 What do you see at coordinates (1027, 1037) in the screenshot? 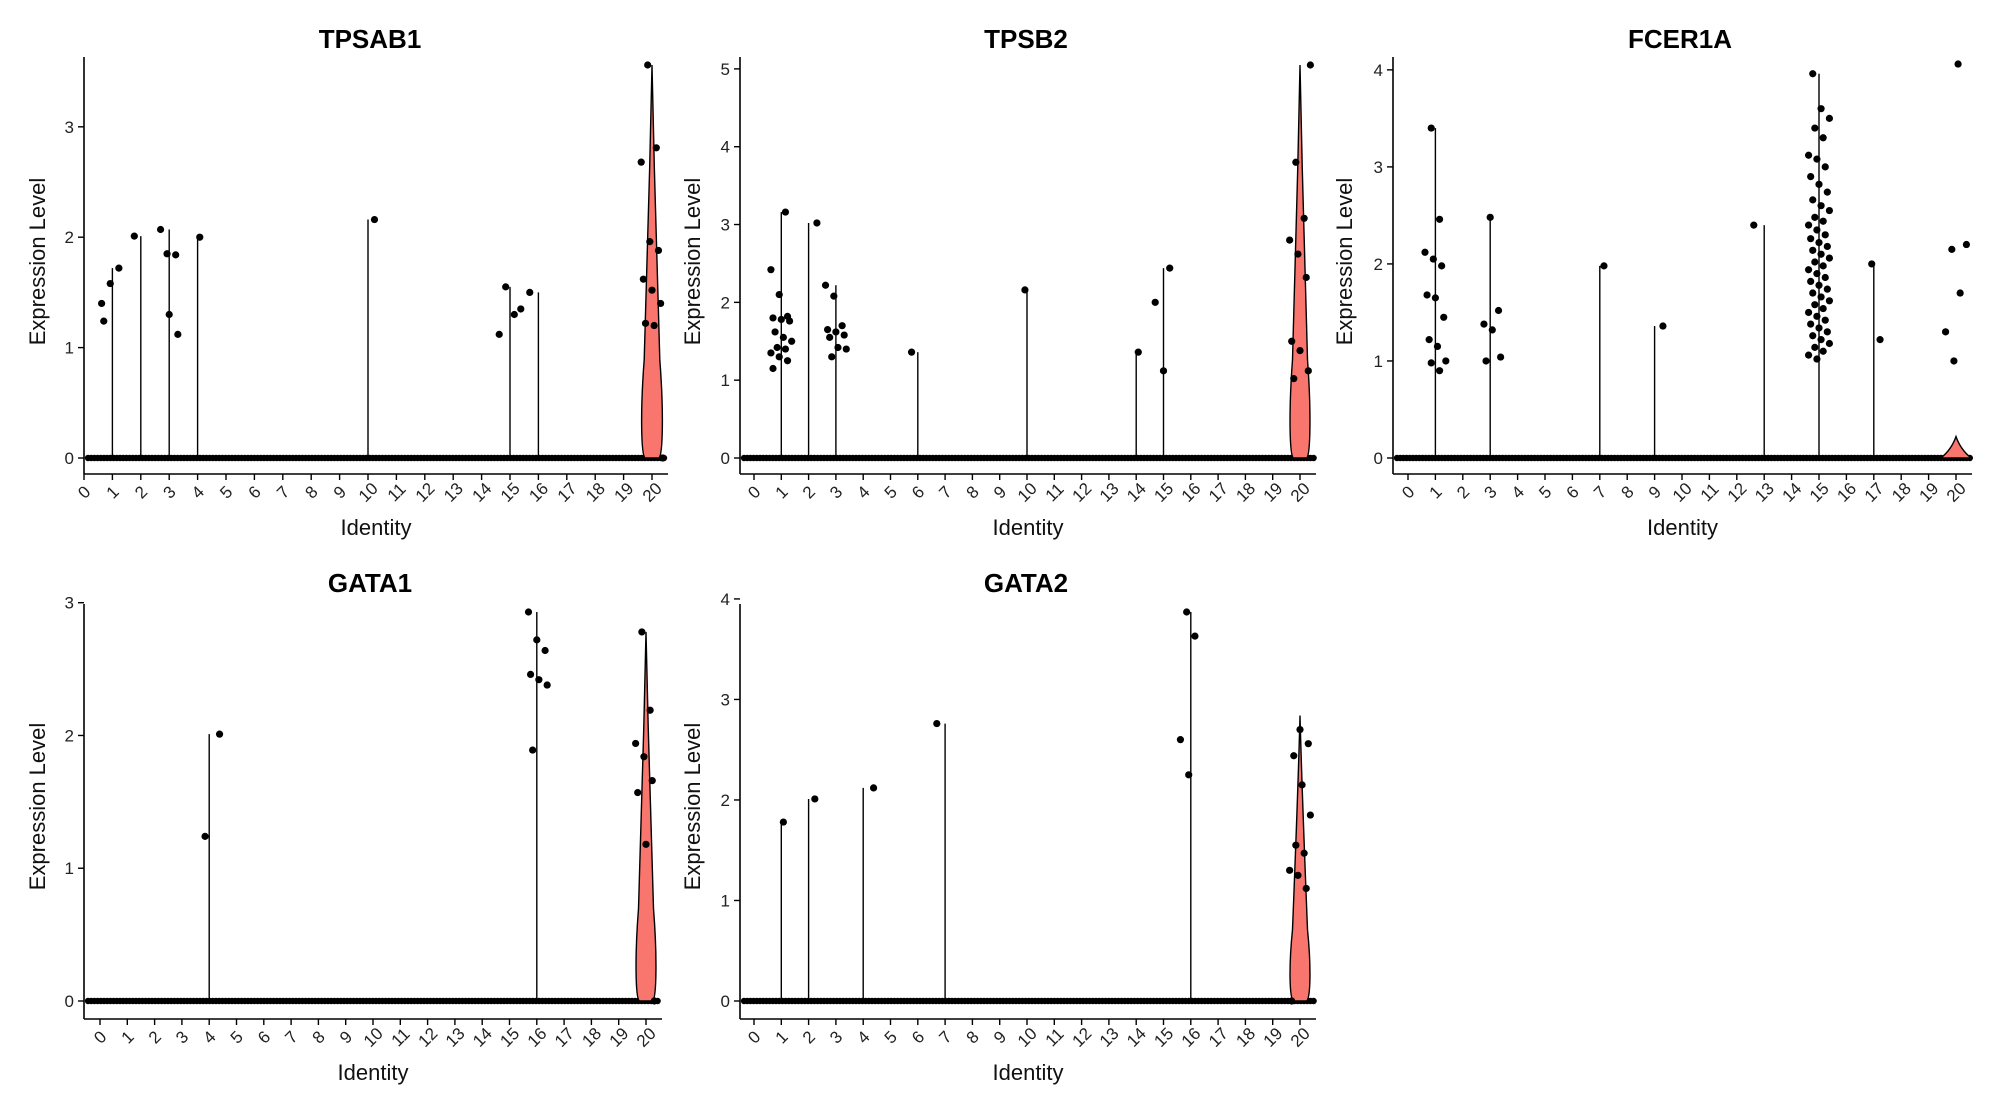
I see `x-tick-label: 10` at bounding box center [1027, 1037].